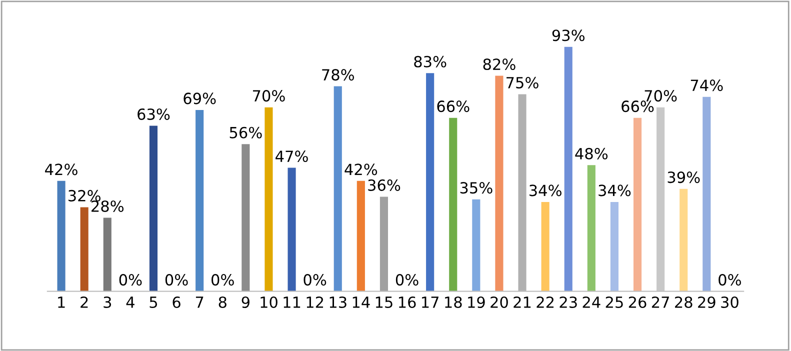  Describe the element at coordinates (476, 188) in the screenshot. I see `data-label: 35%` at that location.